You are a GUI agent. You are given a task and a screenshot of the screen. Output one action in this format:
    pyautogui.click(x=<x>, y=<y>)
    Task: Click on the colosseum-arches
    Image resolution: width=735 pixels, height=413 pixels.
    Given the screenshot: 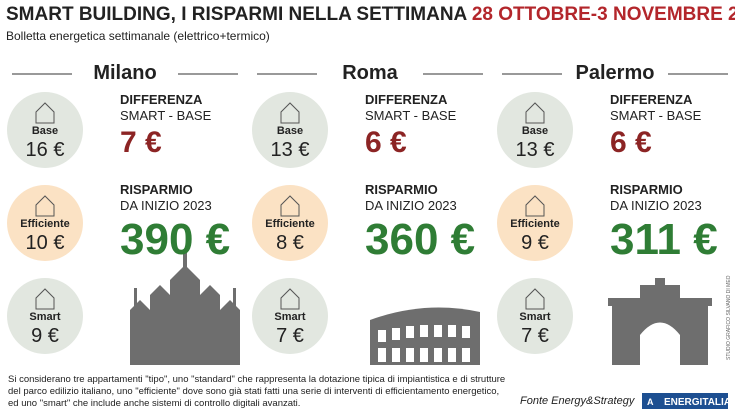 What is the action you would take?
    pyautogui.click(x=424, y=343)
    